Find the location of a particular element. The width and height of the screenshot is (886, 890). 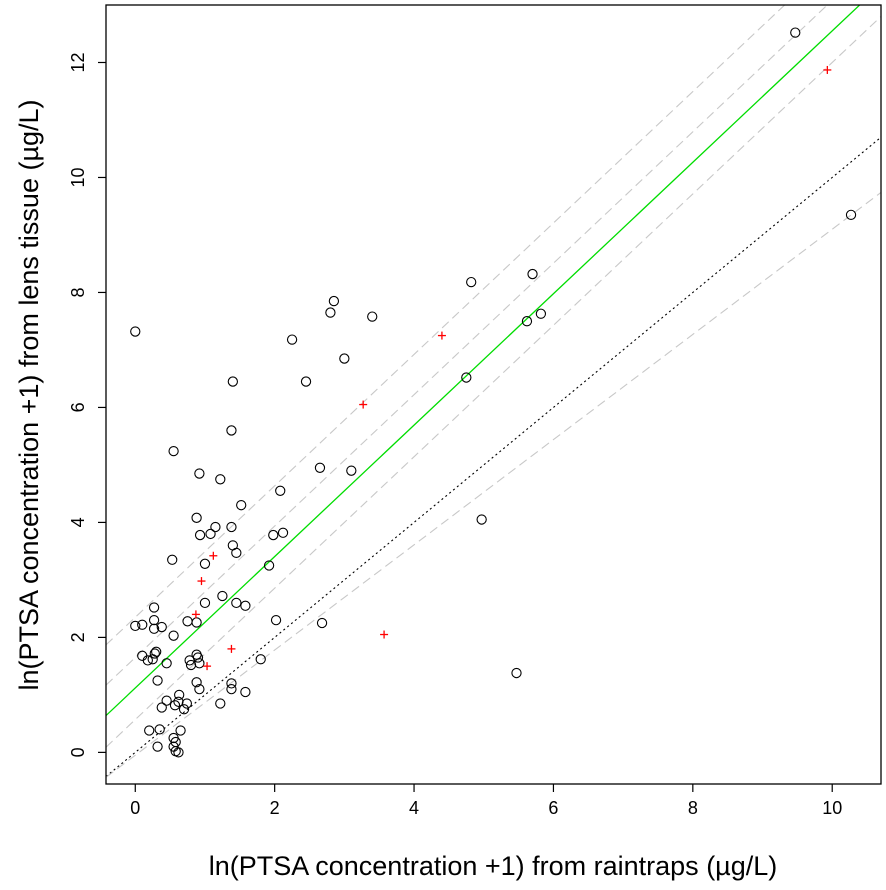

y-tick-label: 10 is located at coordinates (78, 177).